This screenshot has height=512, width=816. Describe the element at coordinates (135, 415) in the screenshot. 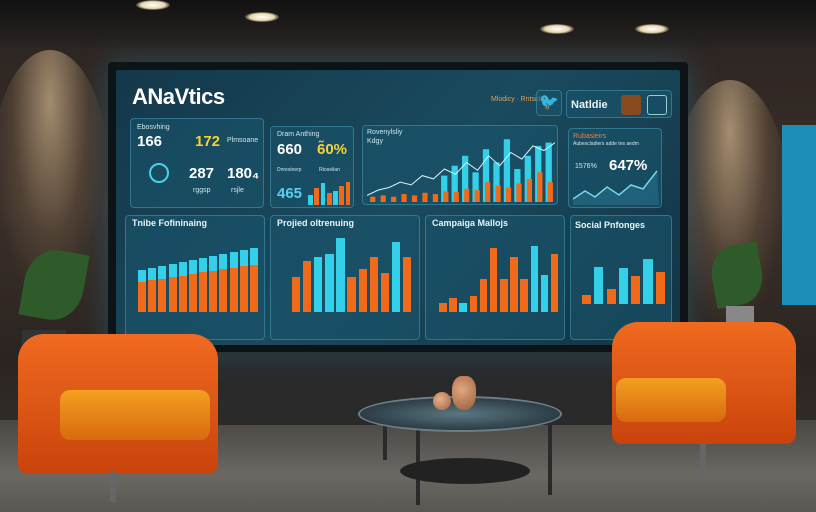

I see `chair-cushion` at that location.